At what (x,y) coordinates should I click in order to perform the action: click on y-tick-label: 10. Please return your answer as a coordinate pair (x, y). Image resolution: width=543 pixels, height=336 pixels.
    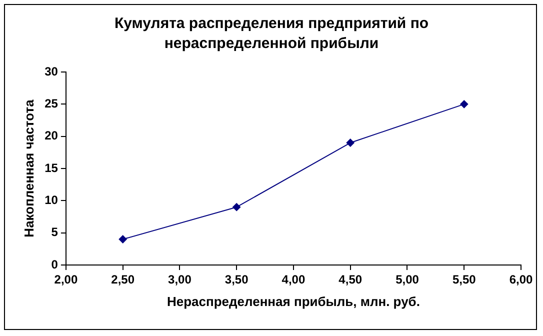
    Looking at the image, I should click on (51, 199).